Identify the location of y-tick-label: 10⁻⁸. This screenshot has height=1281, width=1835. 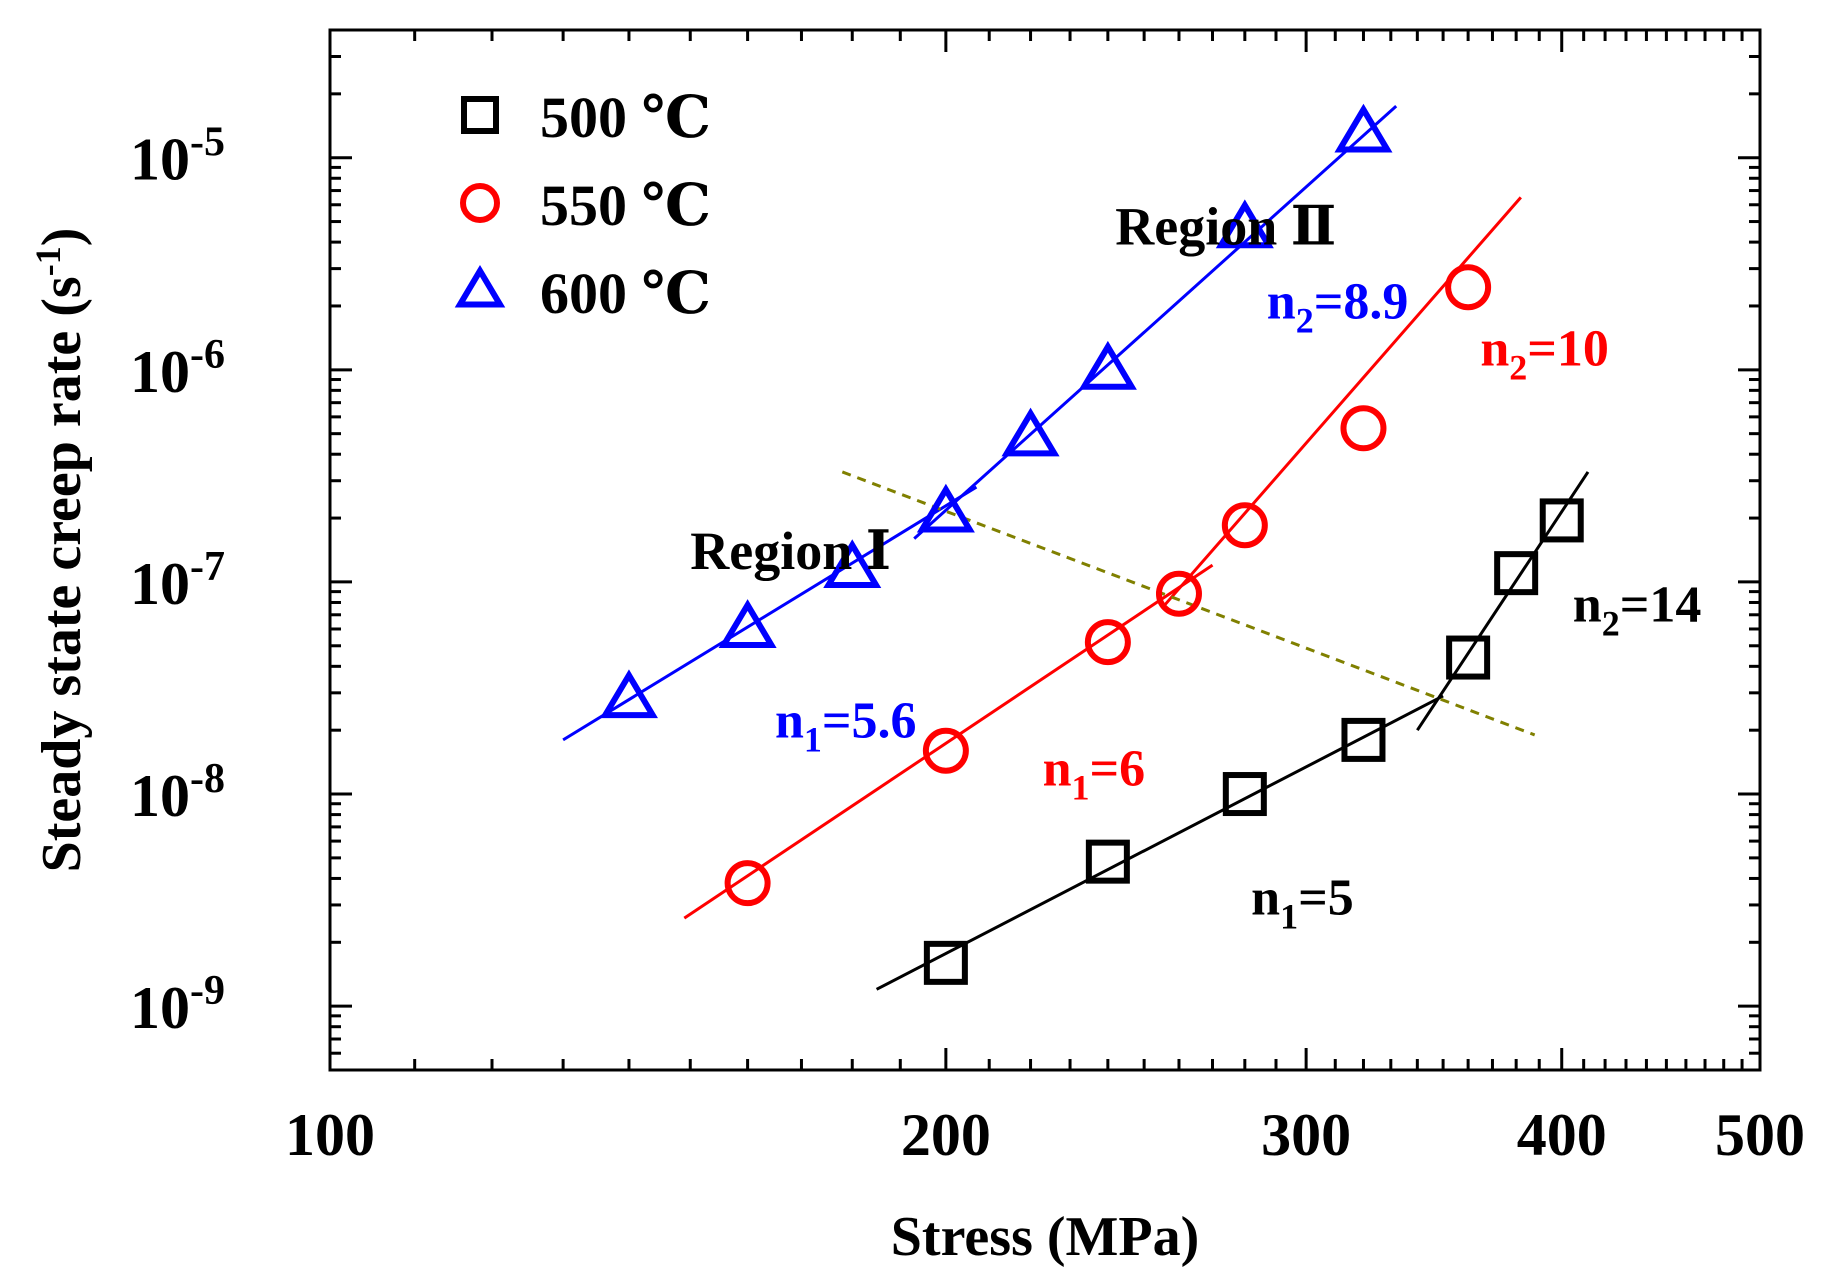
(177, 792).